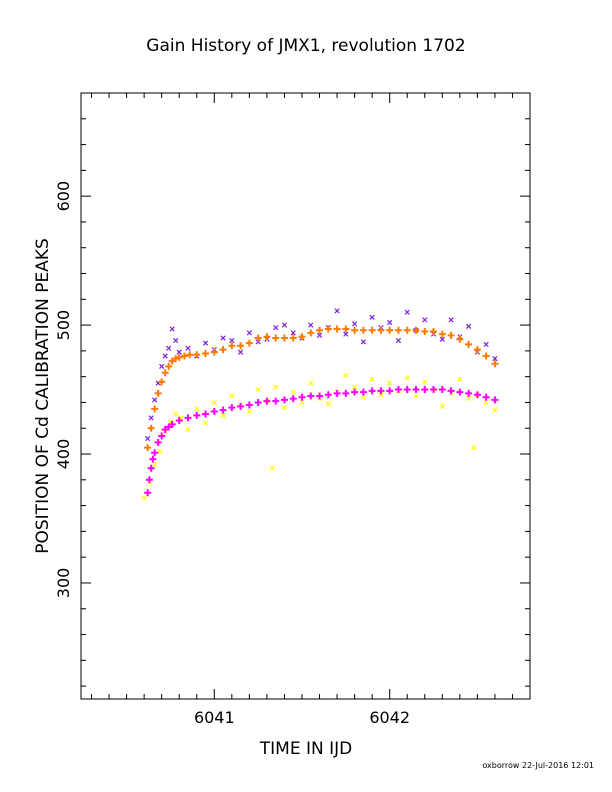 This screenshot has width=612, height=792. I want to click on x-axis-label: TIME IN IJD, so click(305, 749).